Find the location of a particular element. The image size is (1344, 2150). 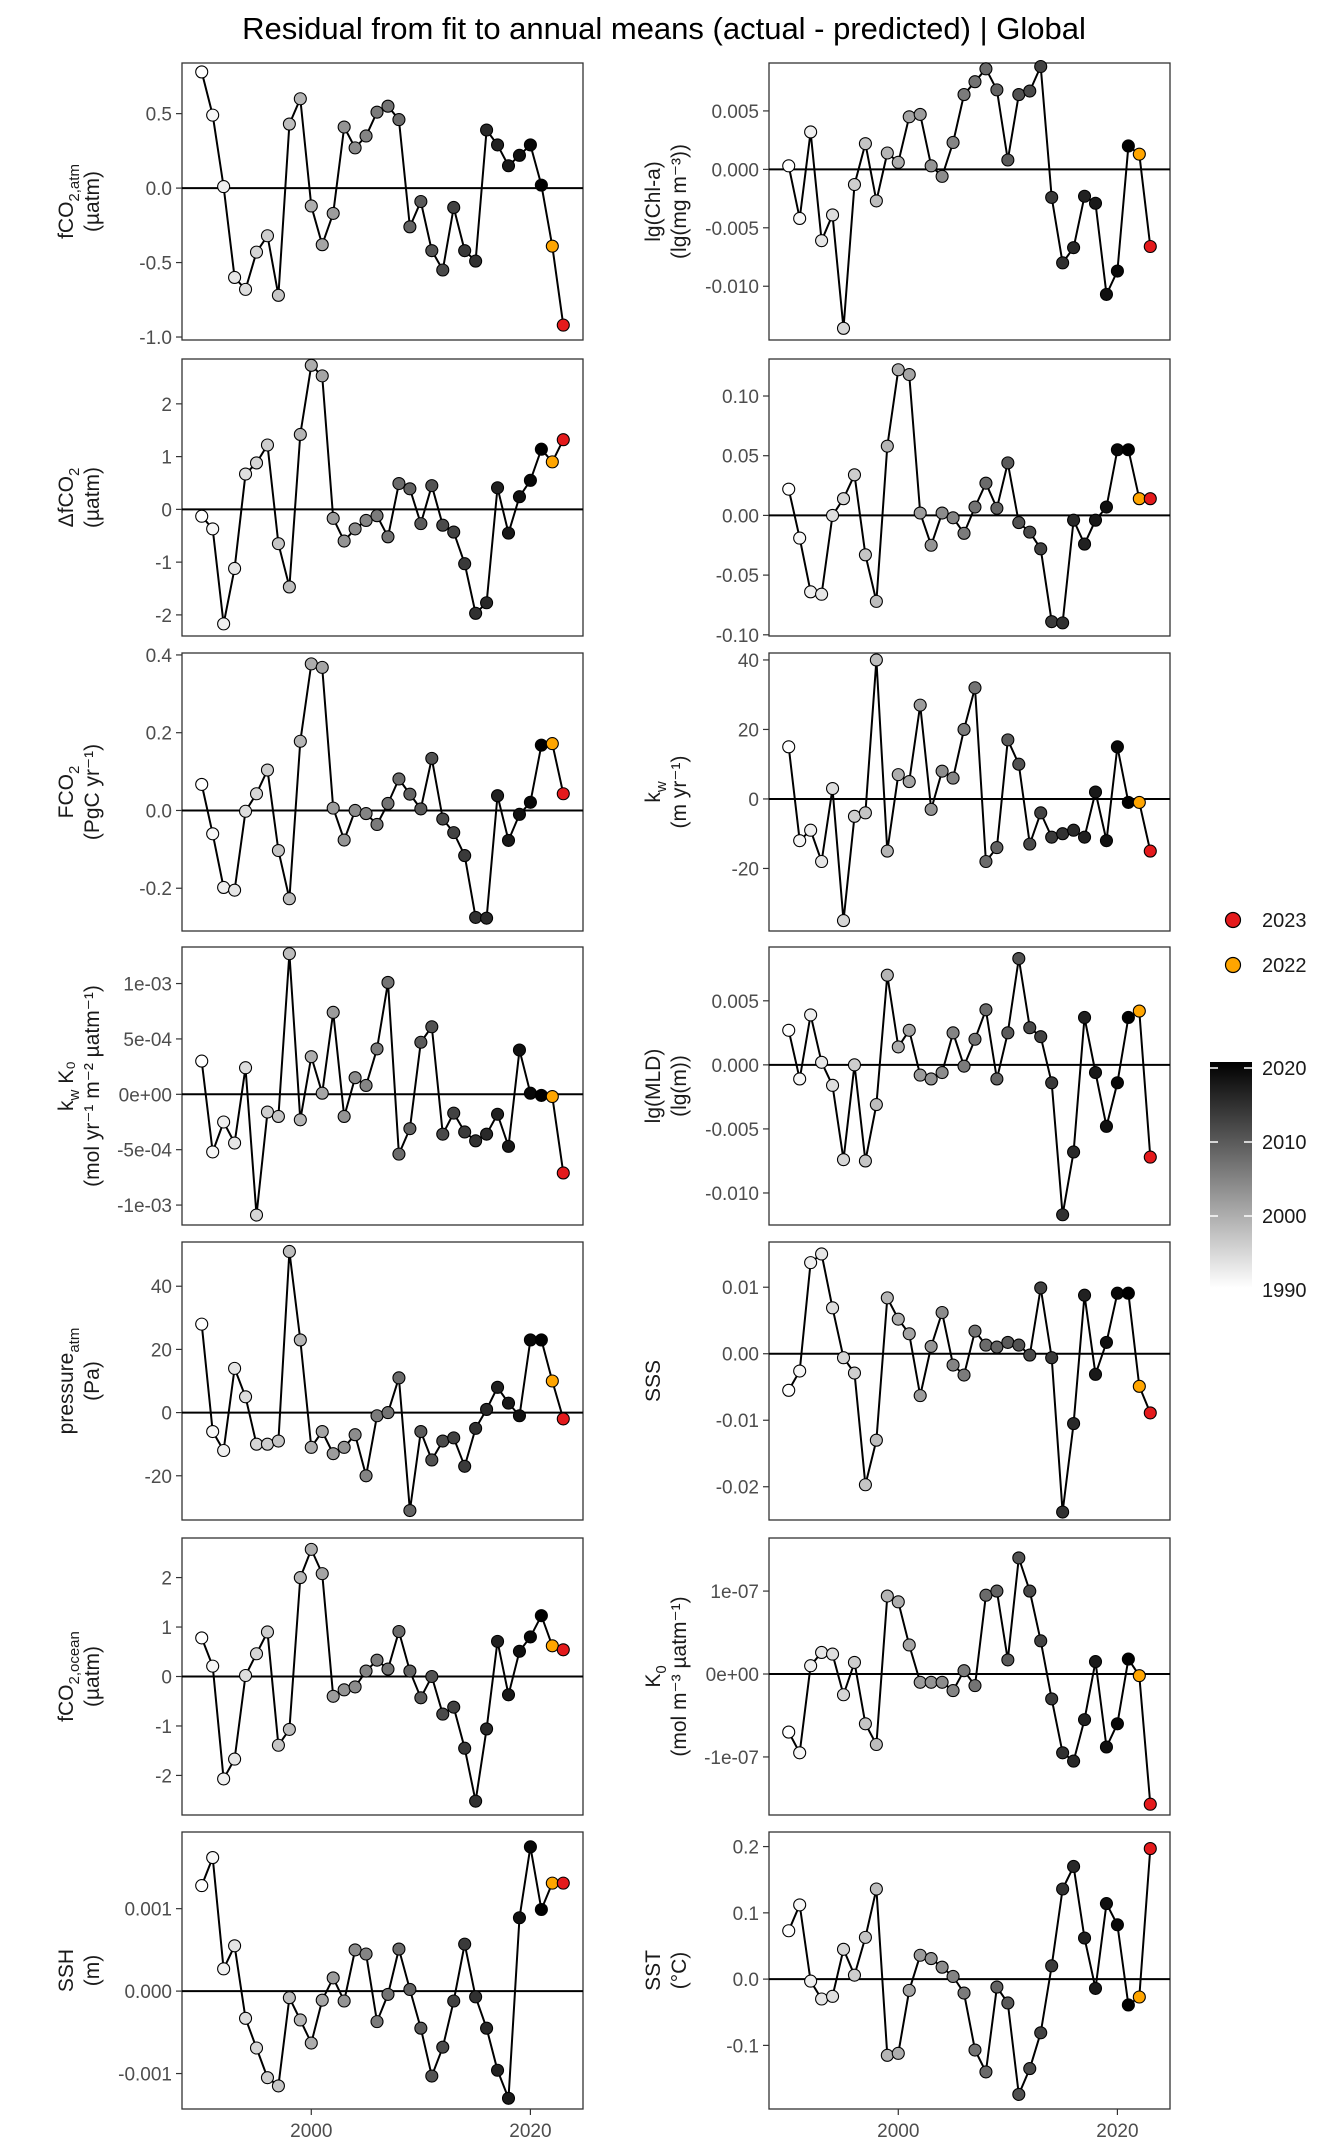

y-tick-label: -1 is located at coordinates (163, 1727).